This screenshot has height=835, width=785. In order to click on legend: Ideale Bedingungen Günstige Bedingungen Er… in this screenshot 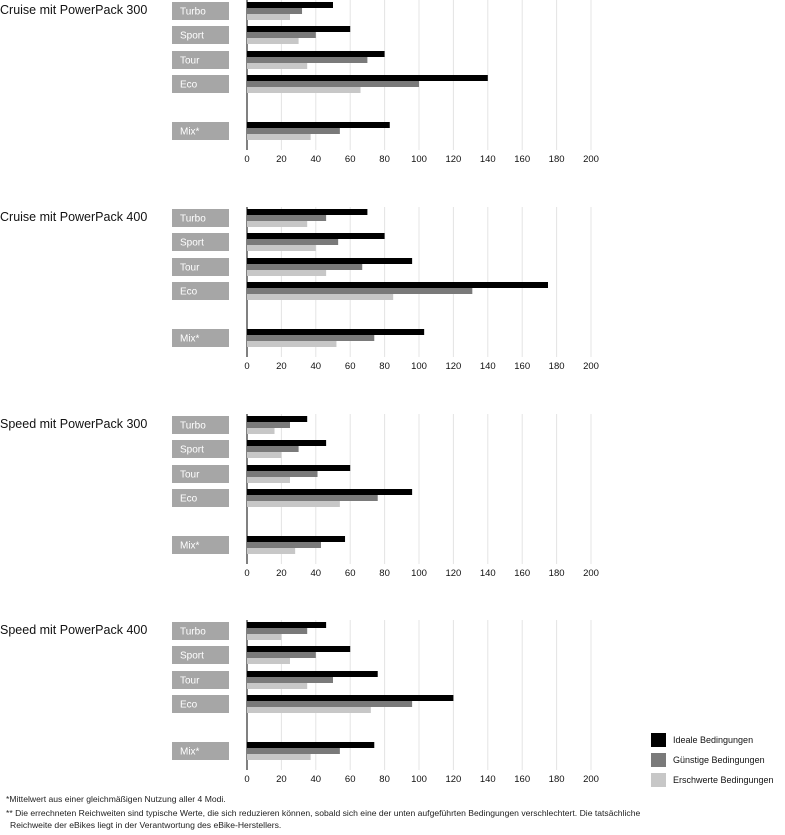, I will do `click(712, 760)`.